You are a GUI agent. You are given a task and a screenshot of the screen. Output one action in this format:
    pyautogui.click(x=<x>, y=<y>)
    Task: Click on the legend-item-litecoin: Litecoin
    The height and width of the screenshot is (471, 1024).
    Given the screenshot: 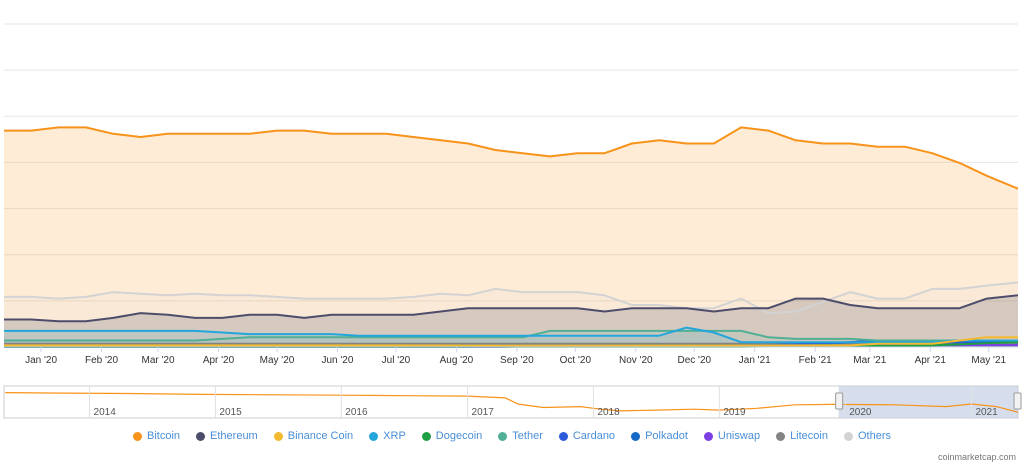 What is the action you would take?
    pyautogui.click(x=802, y=436)
    